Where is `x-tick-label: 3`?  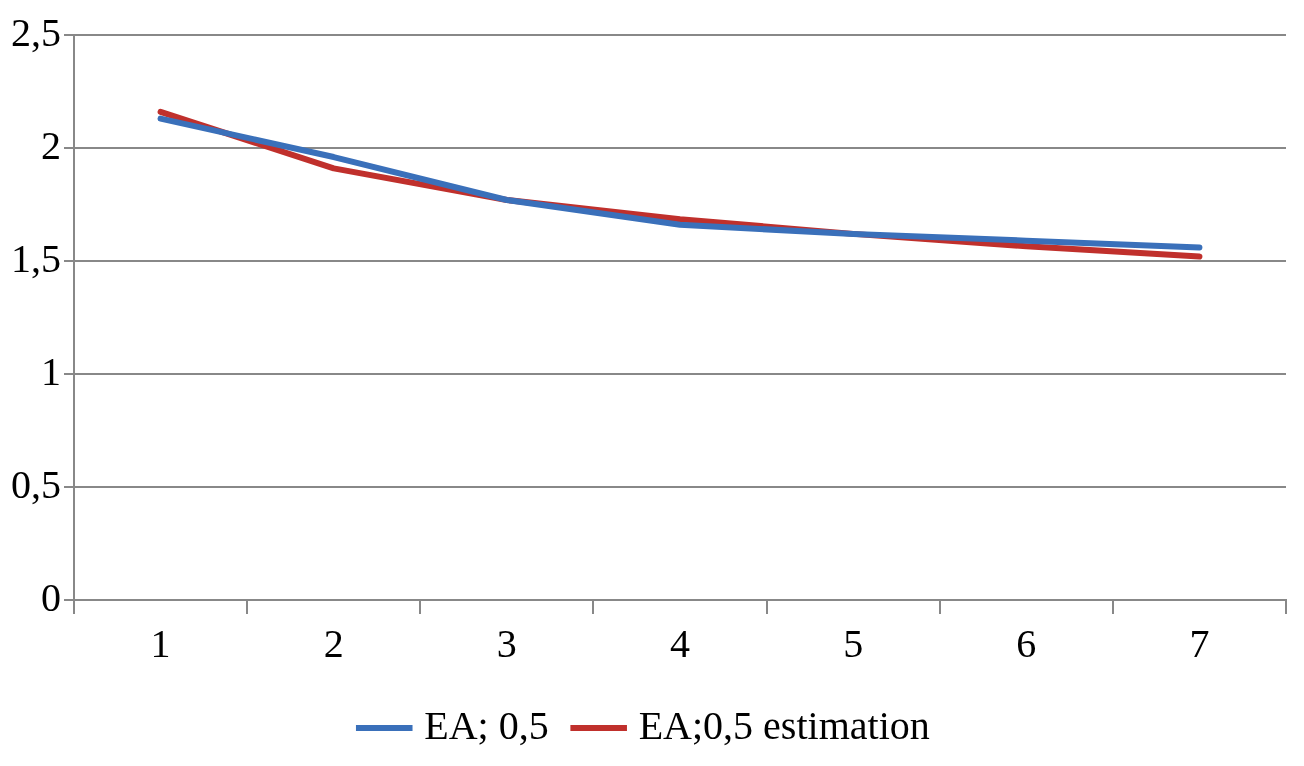 x-tick-label: 3 is located at coordinates (506, 643).